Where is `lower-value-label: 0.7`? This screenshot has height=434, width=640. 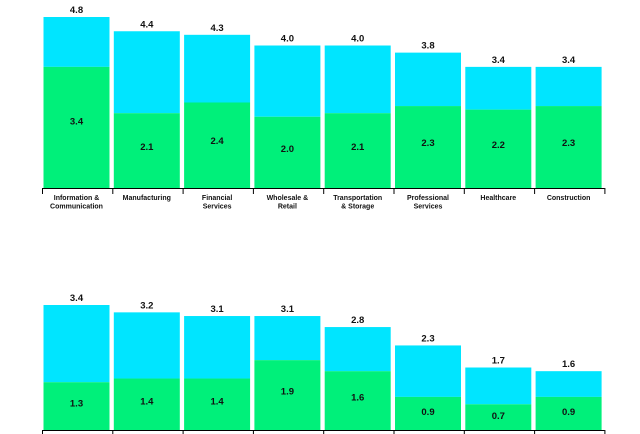
lower-value-label: 0.7 is located at coordinates (498, 416).